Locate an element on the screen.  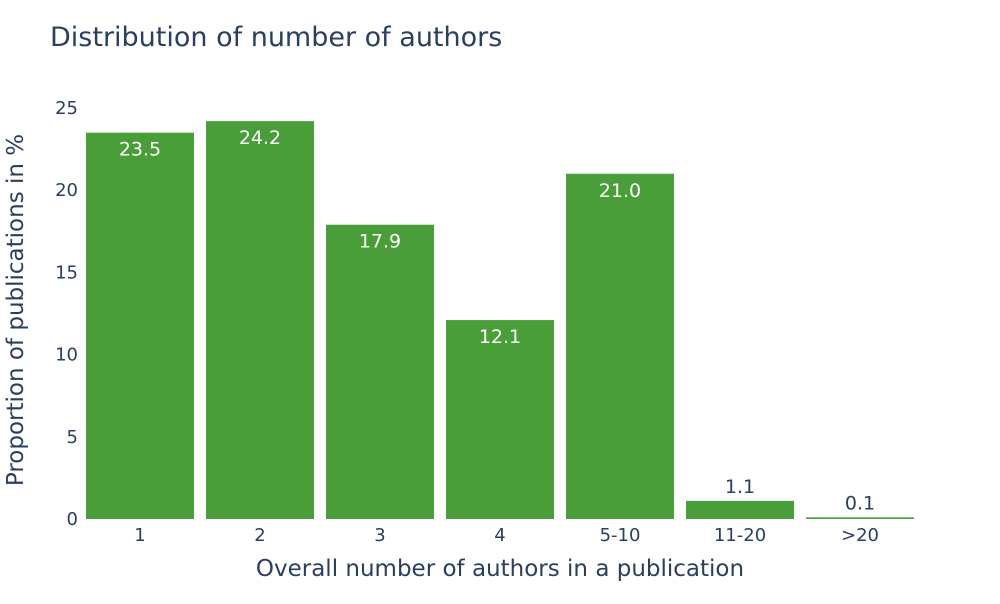
x-tick-label: 11-20 is located at coordinates (740, 535).